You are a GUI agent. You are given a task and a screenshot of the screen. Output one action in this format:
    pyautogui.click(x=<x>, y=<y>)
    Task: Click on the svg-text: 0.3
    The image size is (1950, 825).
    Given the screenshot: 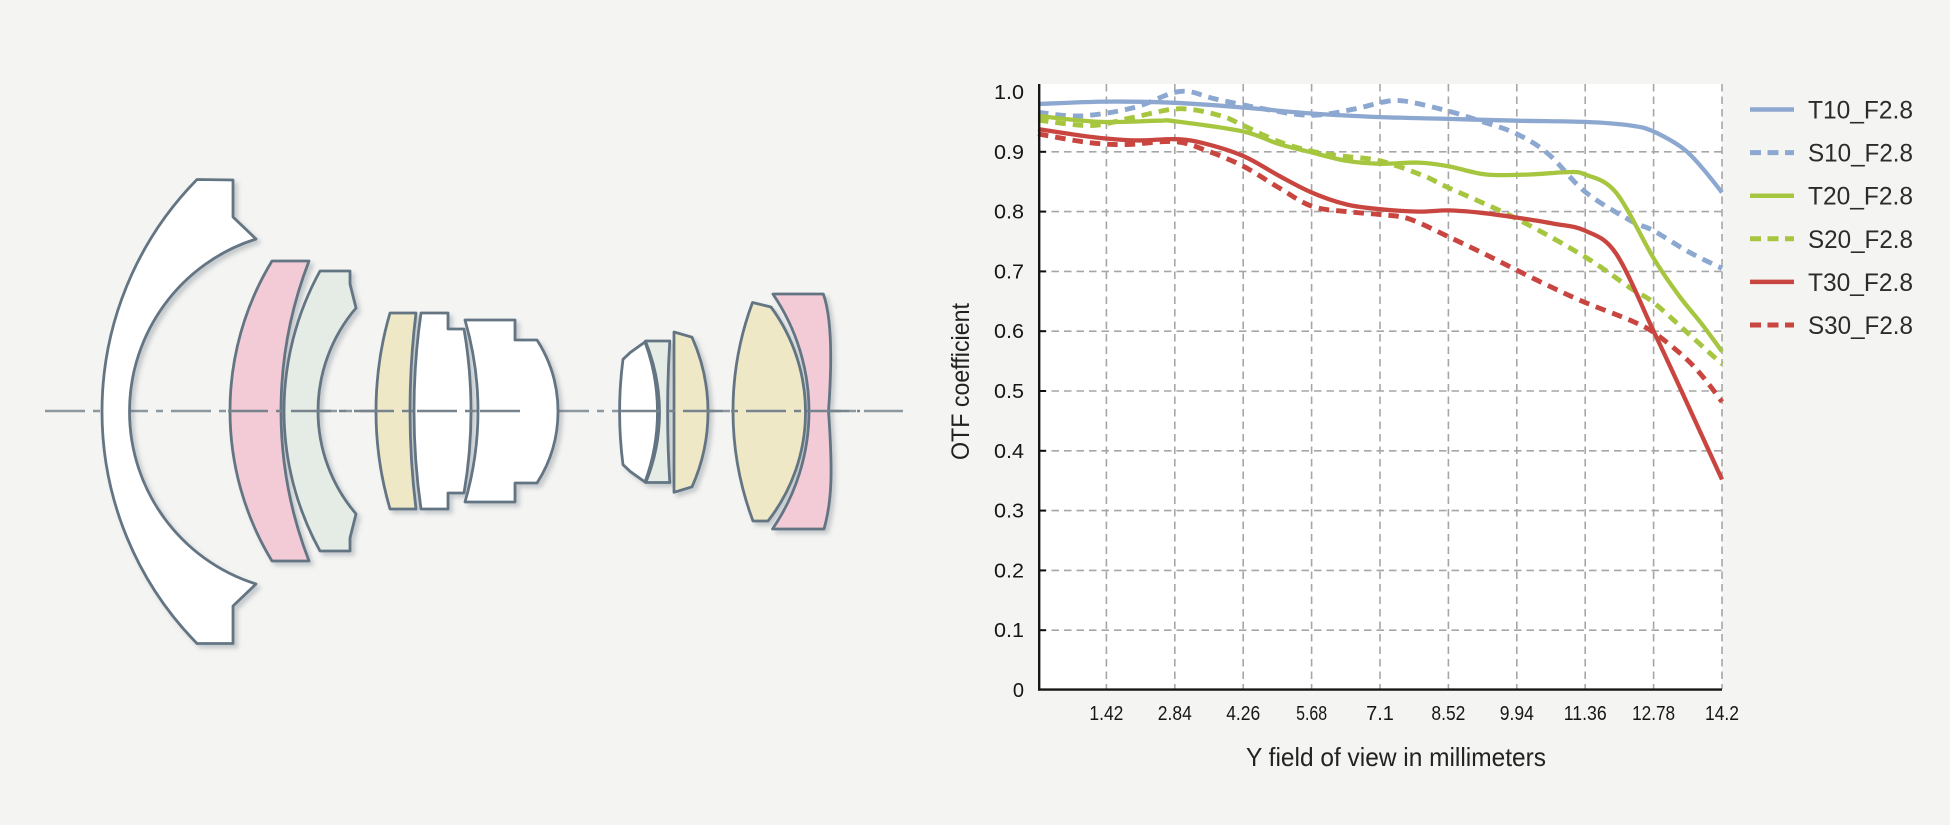 What is the action you would take?
    pyautogui.click(x=1009, y=512)
    